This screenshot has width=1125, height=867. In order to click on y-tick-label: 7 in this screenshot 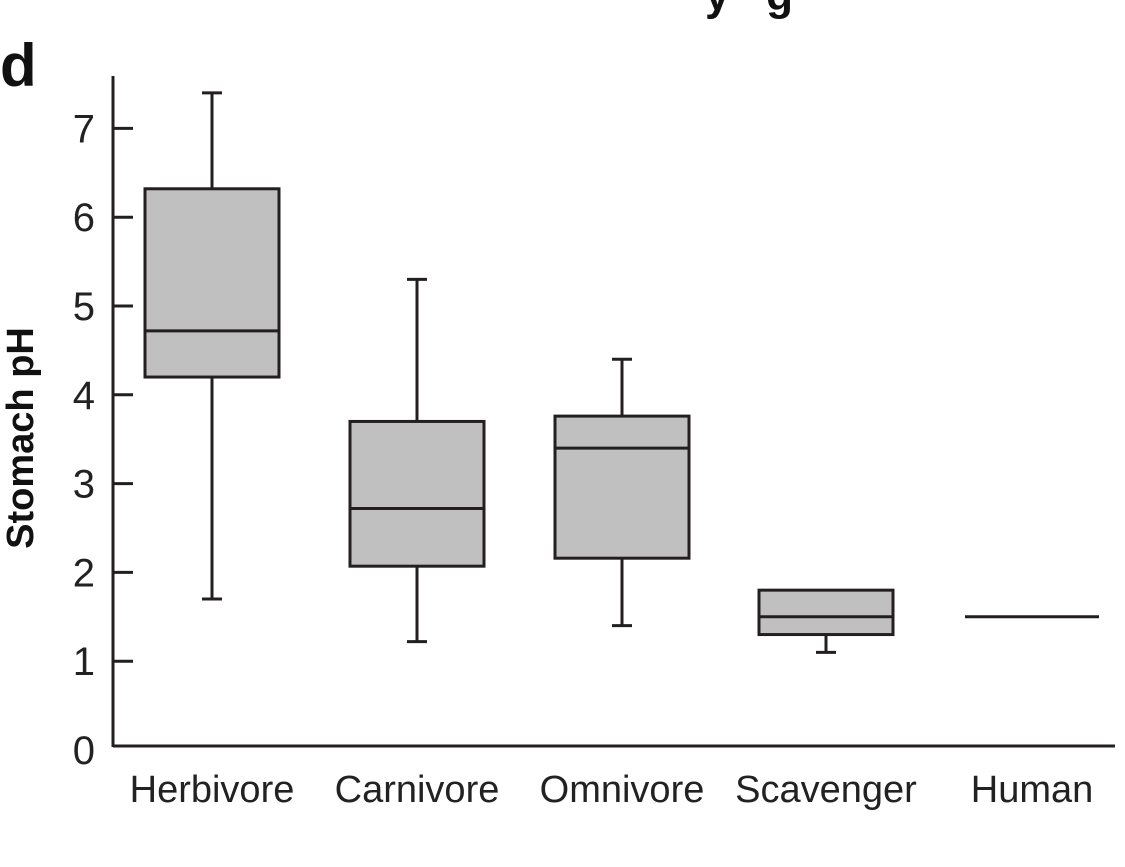, I will do `click(84, 129)`.